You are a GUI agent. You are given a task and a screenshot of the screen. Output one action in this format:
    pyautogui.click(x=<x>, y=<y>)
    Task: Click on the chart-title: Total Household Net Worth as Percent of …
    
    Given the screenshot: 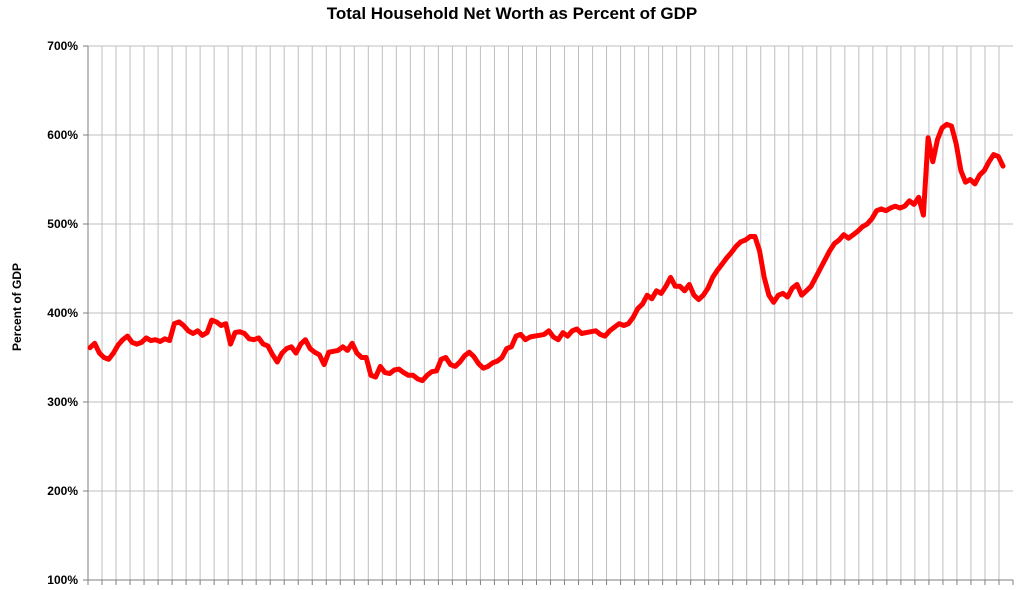 What is the action you would take?
    pyautogui.click(x=512, y=13)
    